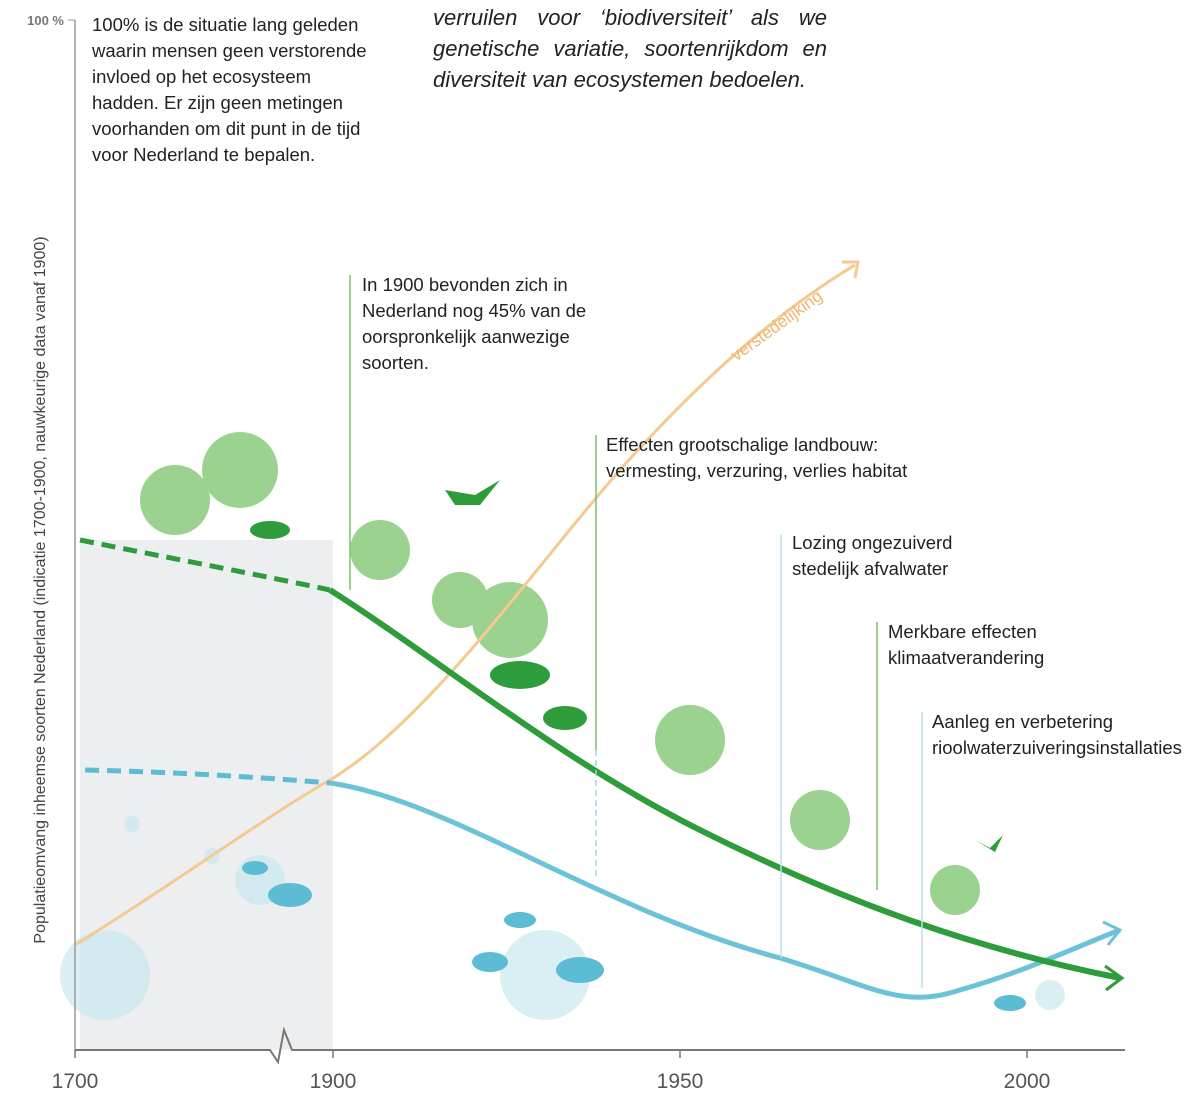  What do you see at coordinates (872, 555) in the screenshot?
I see `annotation: Lozing ongezuiverd stedelijk afvalwater` at bounding box center [872, 555].